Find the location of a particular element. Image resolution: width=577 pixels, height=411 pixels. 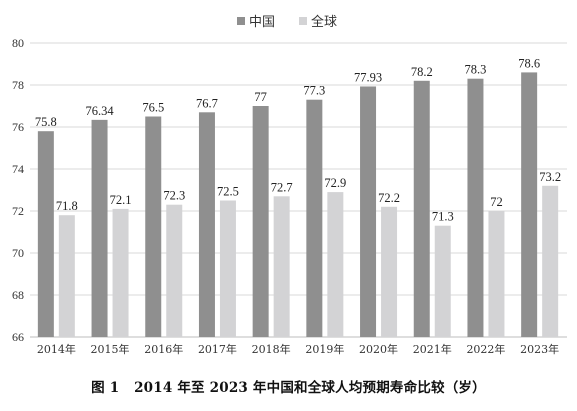

x-tick-label: 2015年 is located at coordinates (110, 349).